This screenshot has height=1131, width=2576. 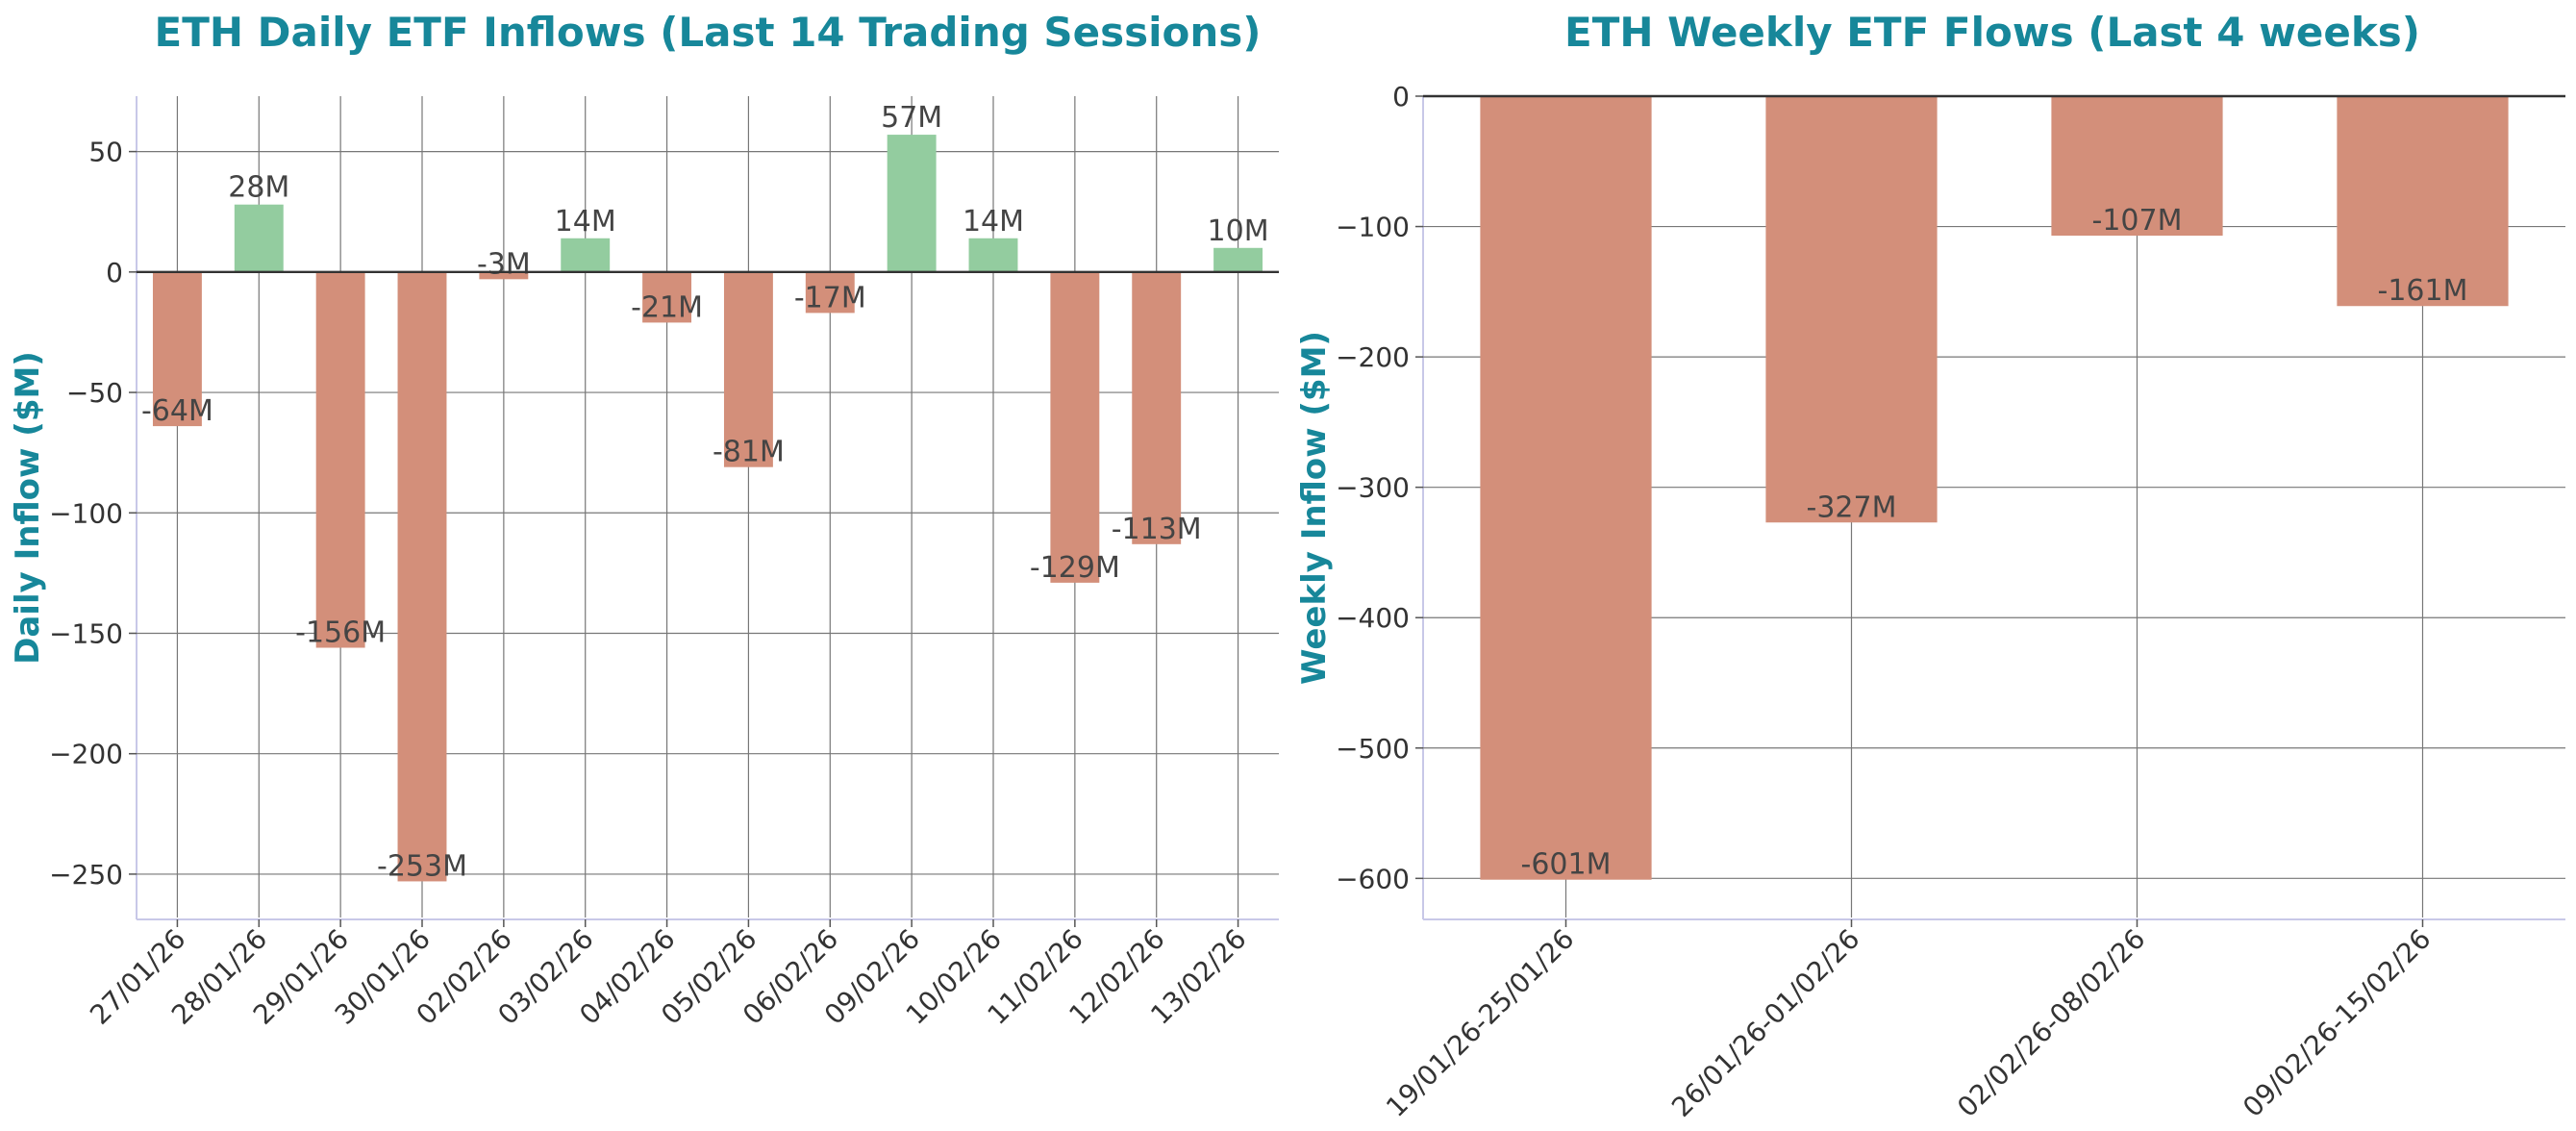 What do you see at coordinates (94, 393) in the screenshot?
I see `daily-ytick-label: −50` at bounding box center [94, 393].